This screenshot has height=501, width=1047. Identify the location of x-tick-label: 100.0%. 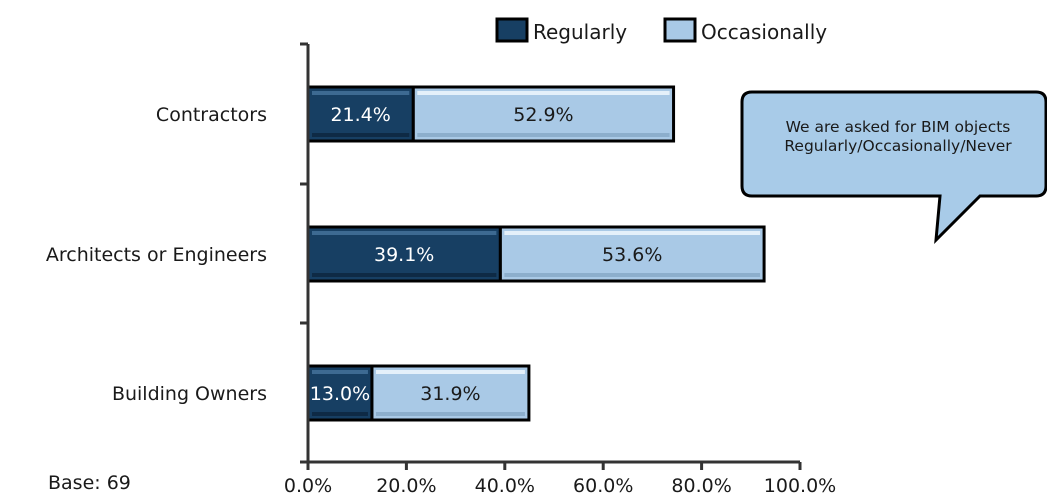
(800, 486).